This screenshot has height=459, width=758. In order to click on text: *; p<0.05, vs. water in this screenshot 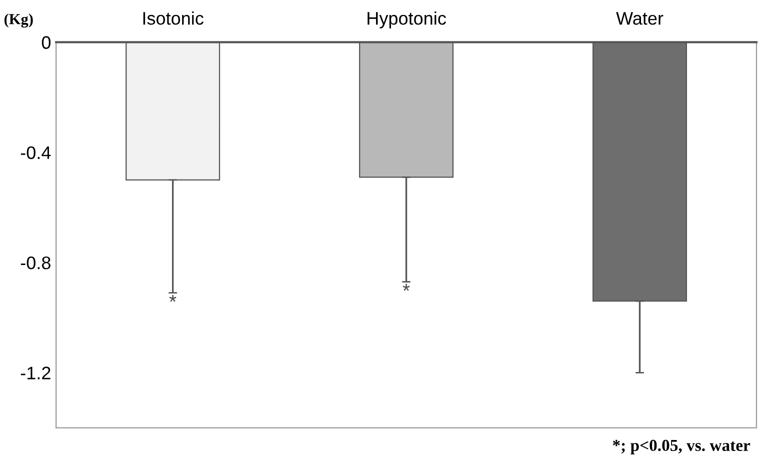, I will do `click(681, 447)`.